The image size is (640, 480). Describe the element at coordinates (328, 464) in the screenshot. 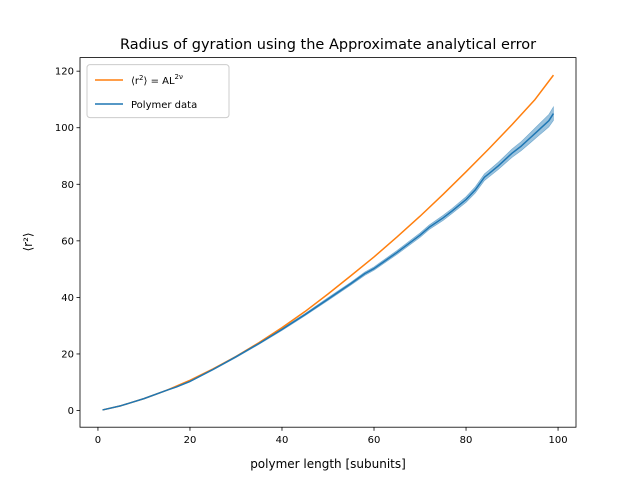

I see `x-axis-label: polymer length [subunits]` at that location.